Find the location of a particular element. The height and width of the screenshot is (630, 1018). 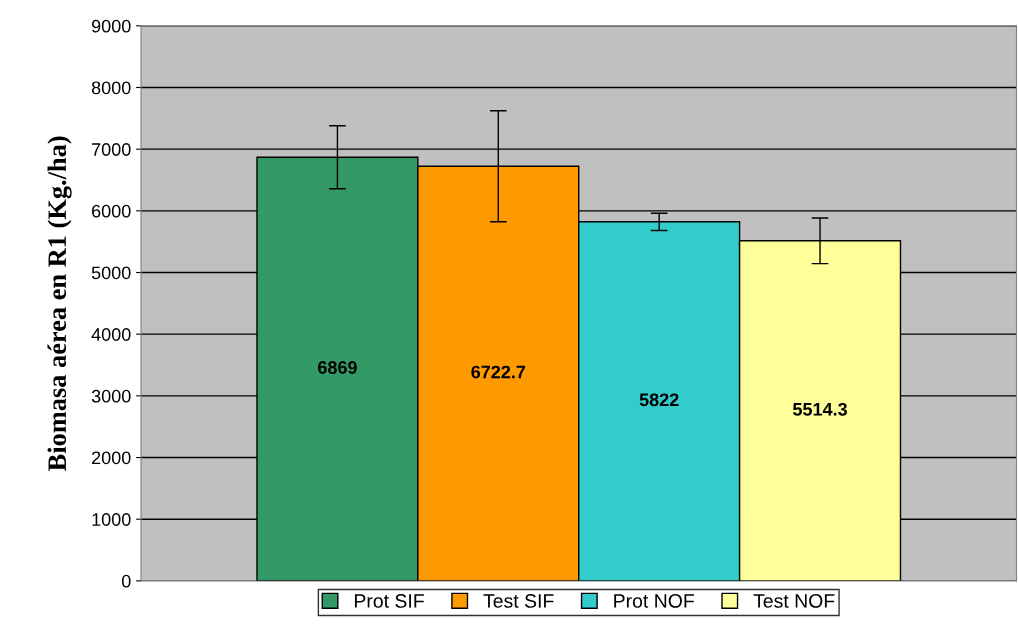

y-tick-label: 1000 is located at coordinates (111, 519).